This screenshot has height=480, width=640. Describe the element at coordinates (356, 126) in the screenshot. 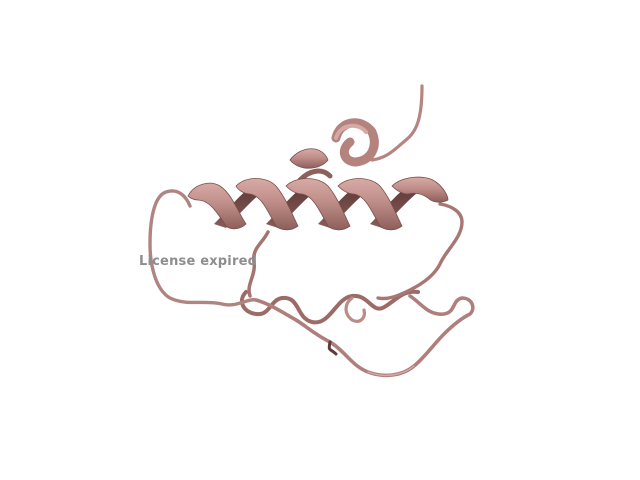

I see `upper-helix-turn` at that location.